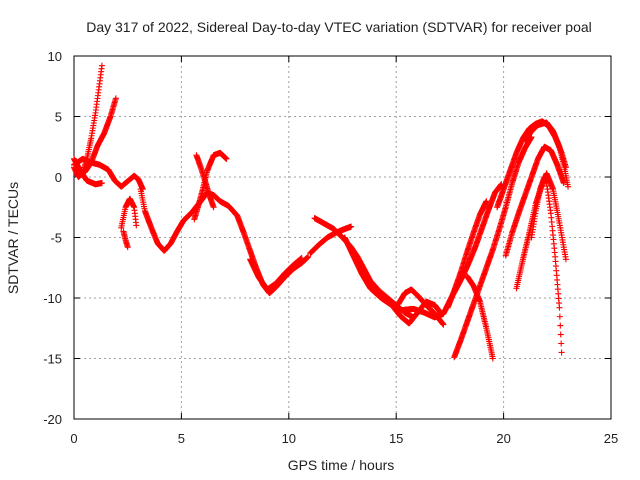 The width and height of the screenshot is (640, 480). I want to click on series-pass-r, so click(480, 317).